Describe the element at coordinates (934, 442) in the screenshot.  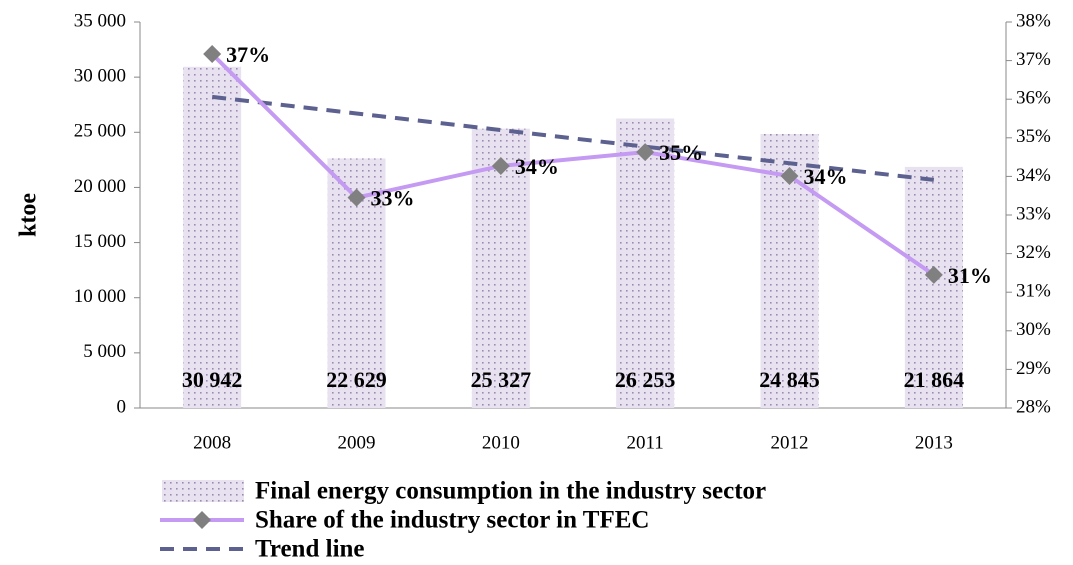
I see `x-tick-label: 2013` at that location.